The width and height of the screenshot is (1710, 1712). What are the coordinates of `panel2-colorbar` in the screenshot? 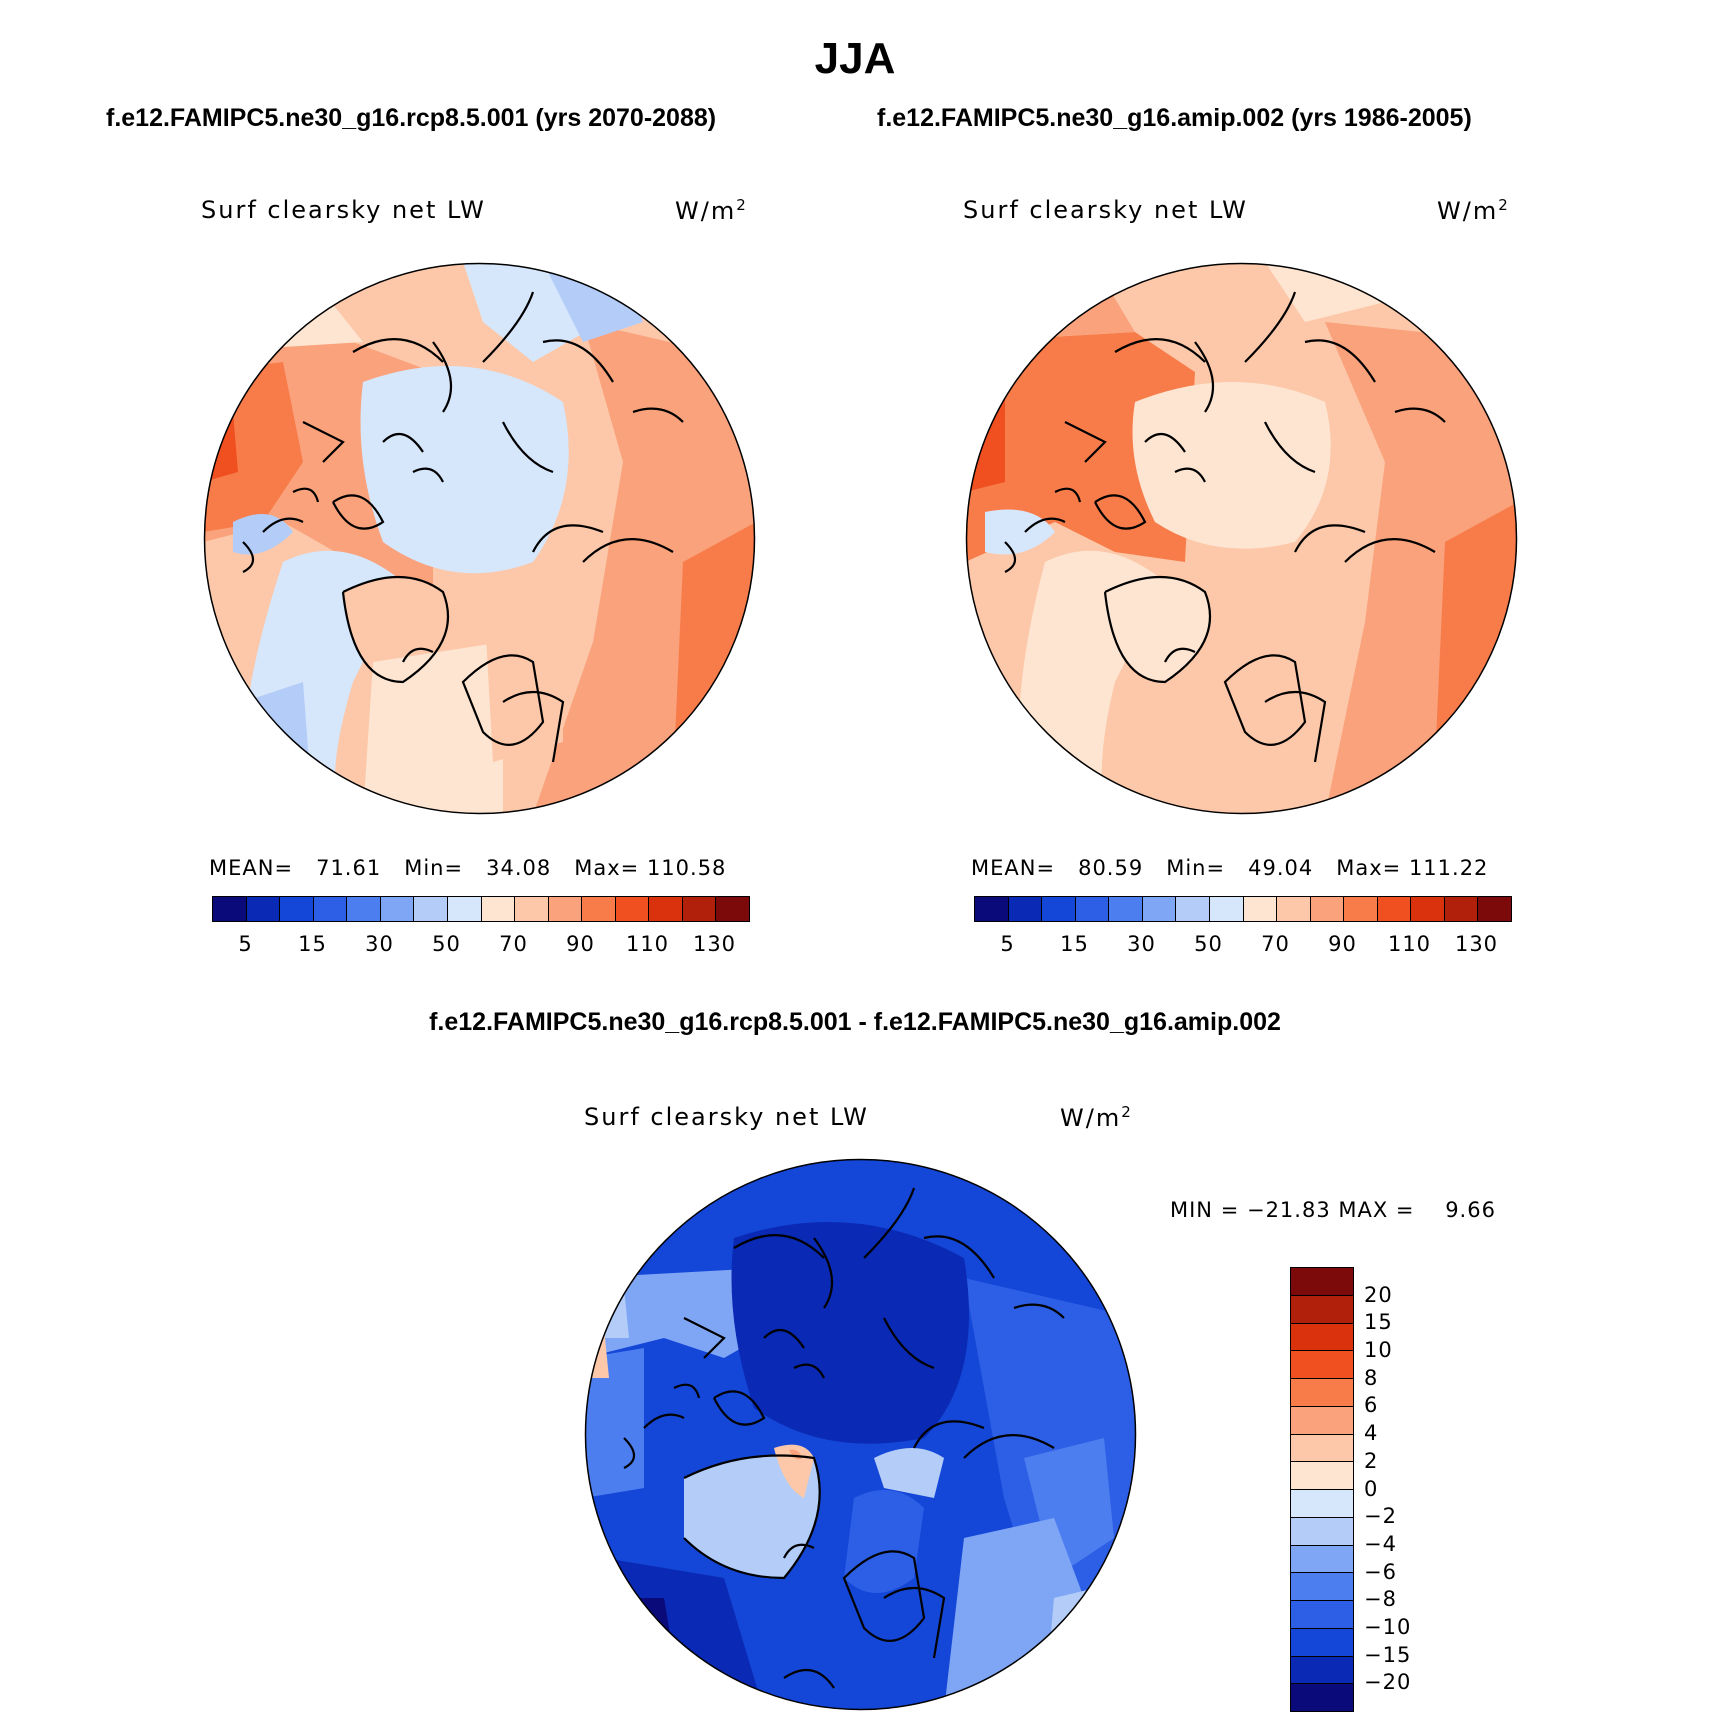 It's located at (1243, 909).